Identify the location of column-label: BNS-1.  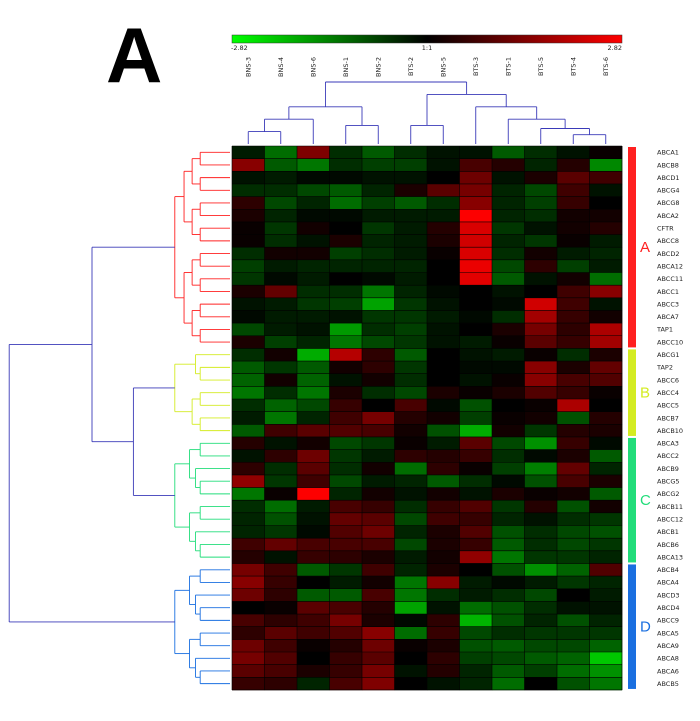
(346, 67).